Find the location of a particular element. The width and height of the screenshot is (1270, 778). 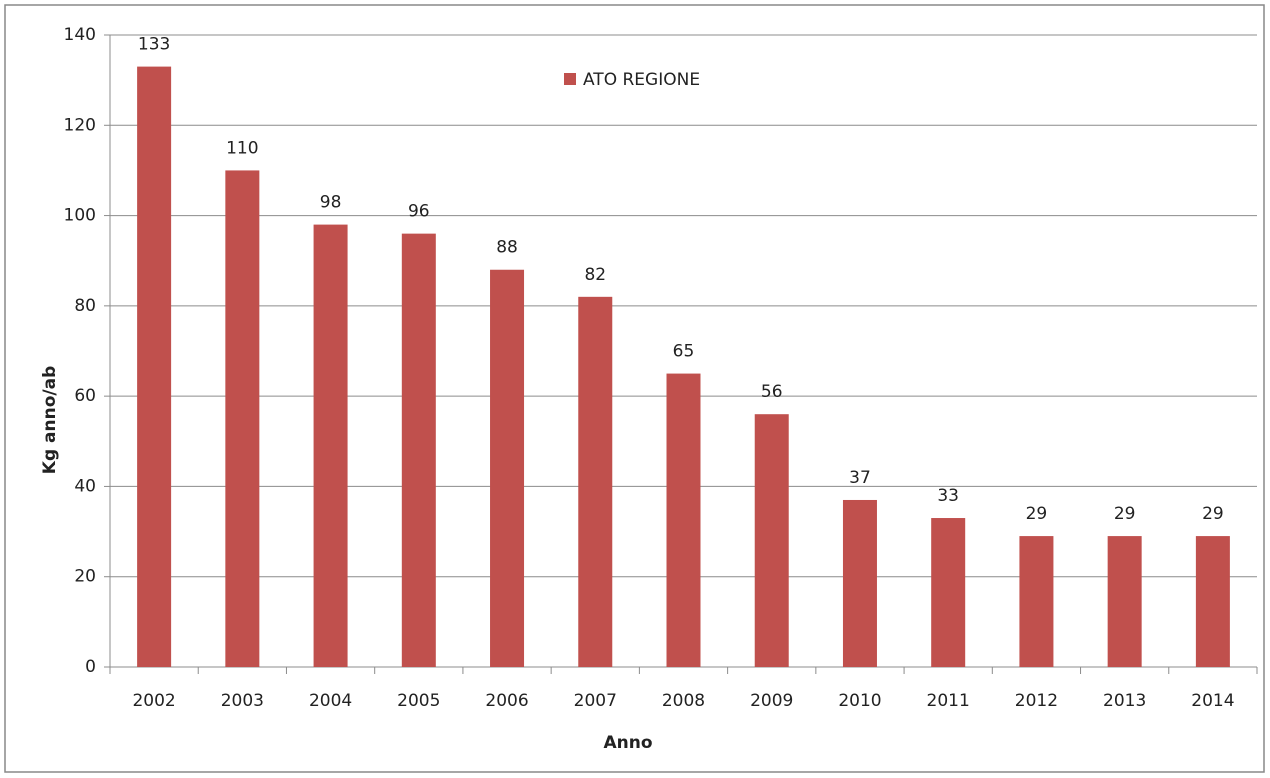

x-tick-label: 2011 is located at coordinates (948, 701).